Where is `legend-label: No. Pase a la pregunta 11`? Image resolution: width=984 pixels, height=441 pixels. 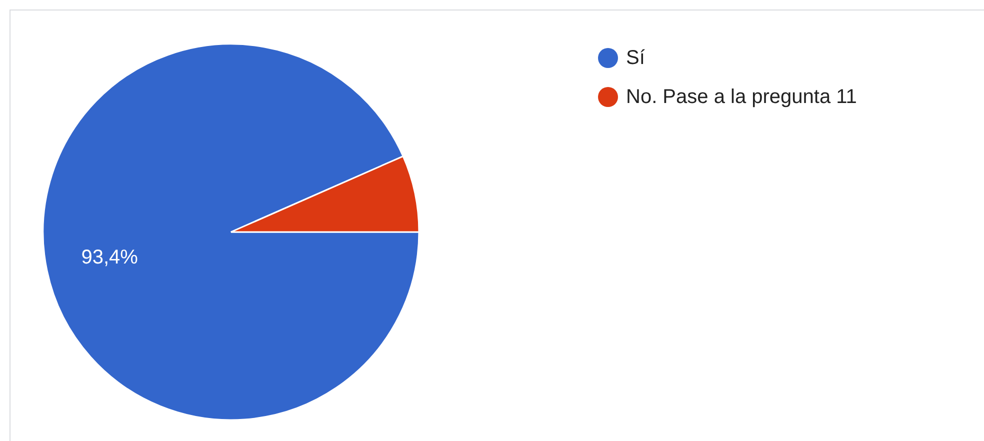 legend-label: No. Pase a la pregunta 11 is located at coordinates (741, 97).